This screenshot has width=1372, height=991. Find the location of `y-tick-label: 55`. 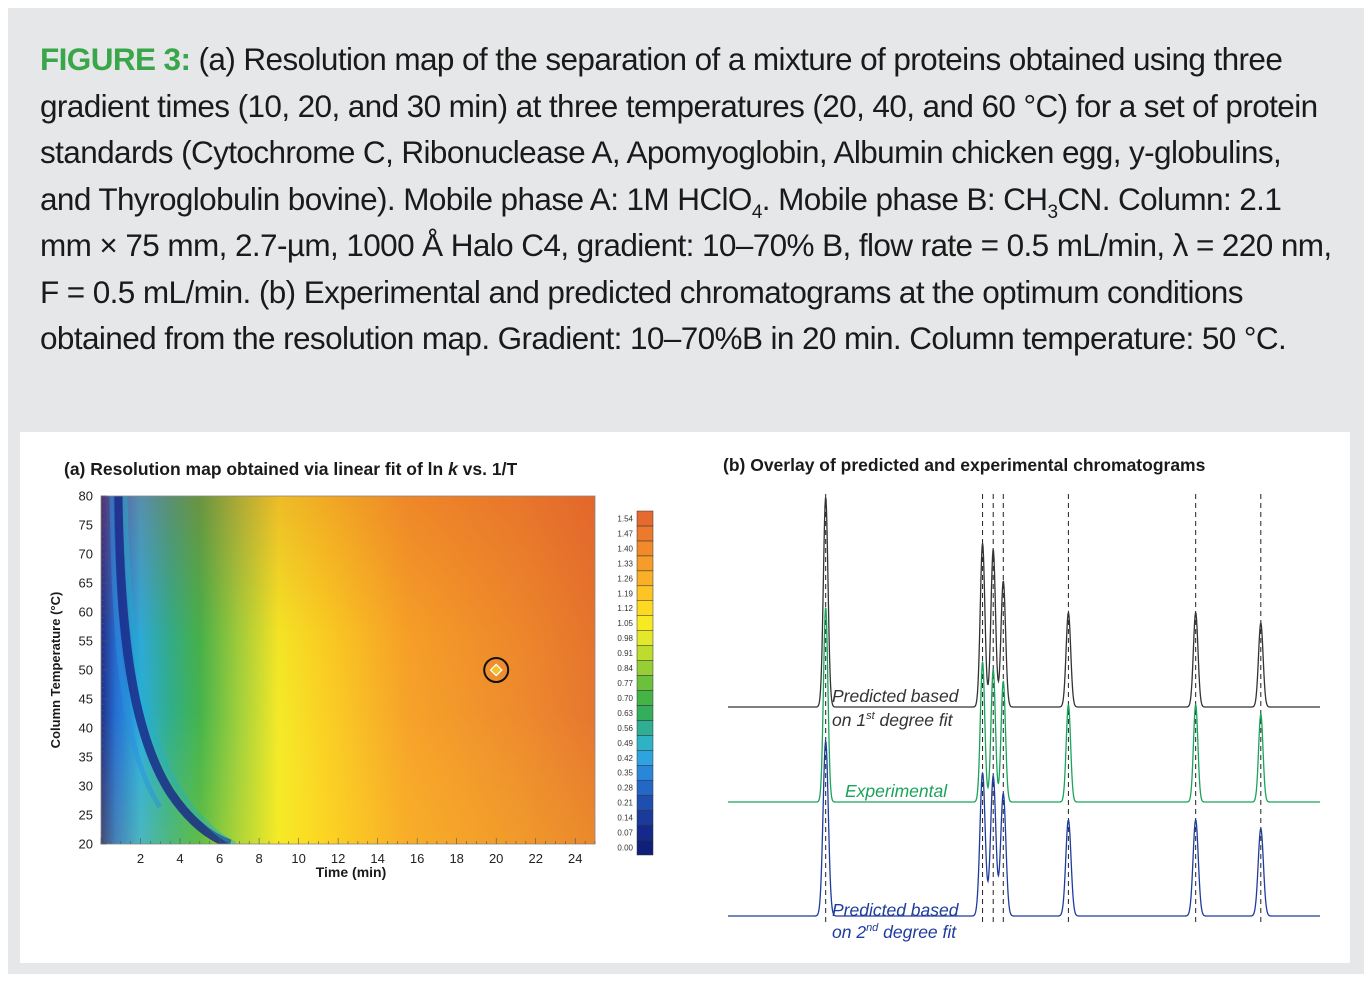

y-tick-label: 55 is located at coordinates (86, 641).